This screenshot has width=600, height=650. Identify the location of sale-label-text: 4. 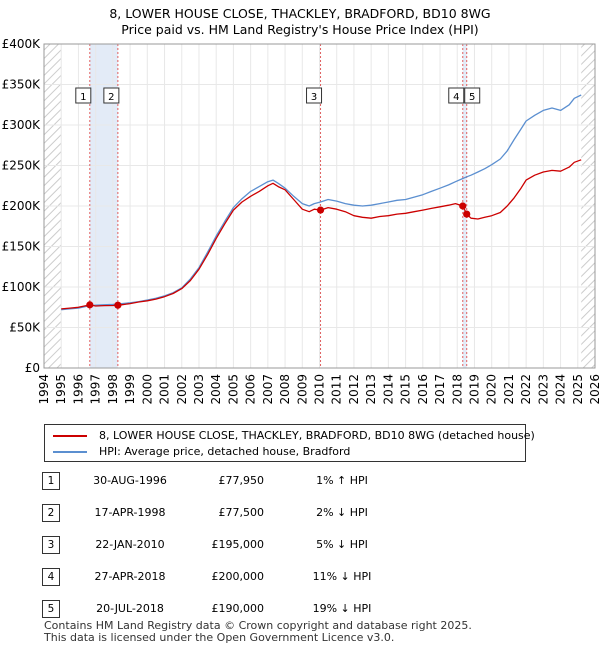
(456, 97).